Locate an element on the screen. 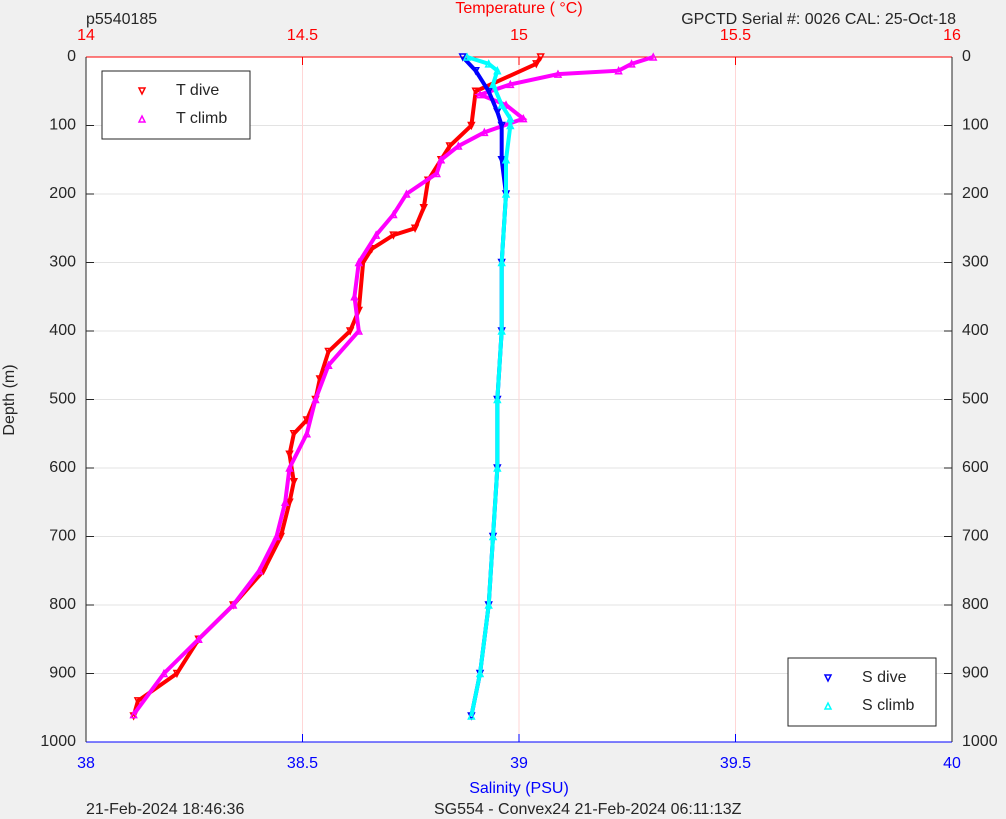 The height and width of the screenshot is (819, 1006). y2-tick-label: 400 is located at coordinates (975, 330).